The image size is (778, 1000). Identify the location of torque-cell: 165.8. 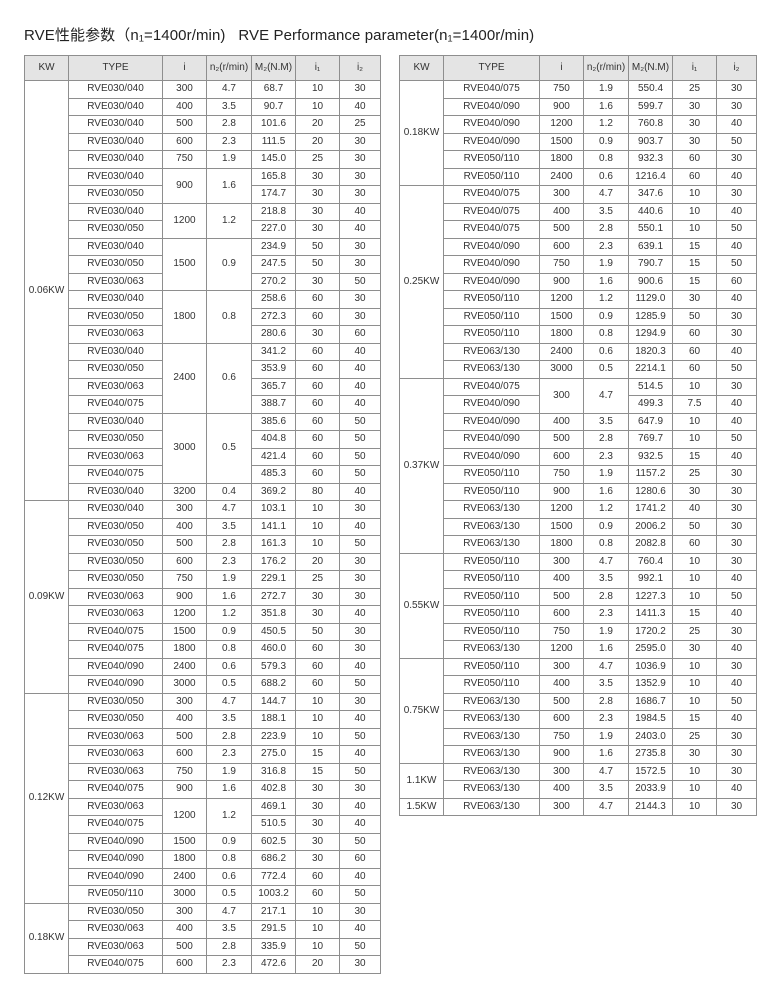
(273, 176).